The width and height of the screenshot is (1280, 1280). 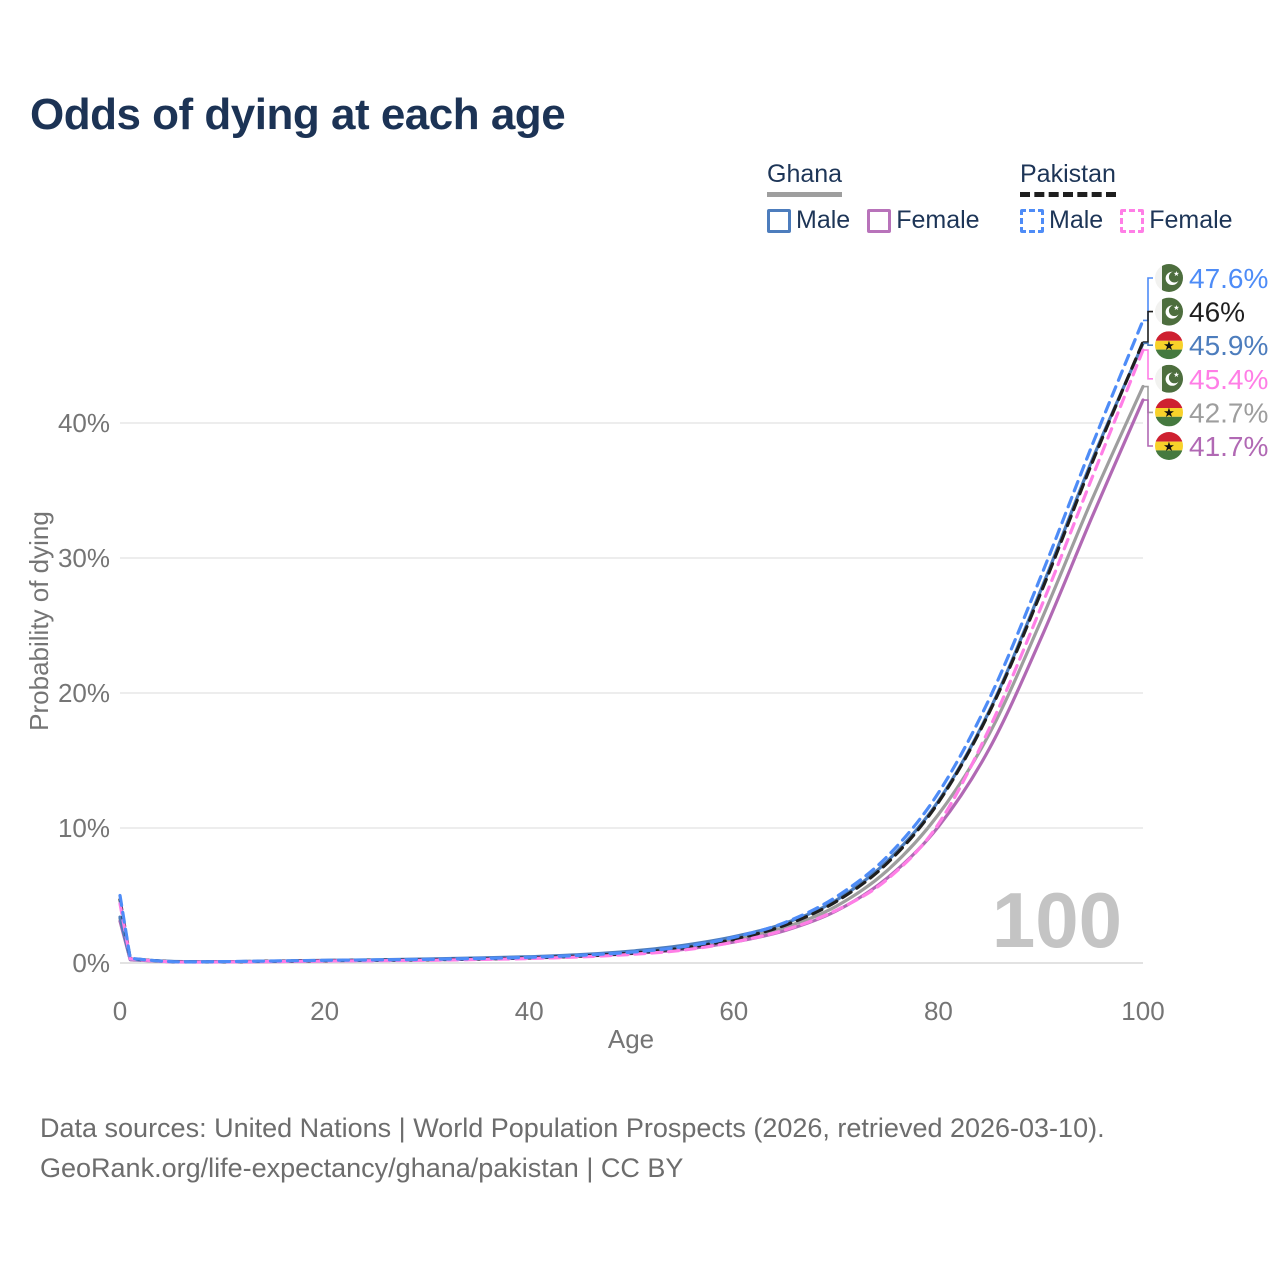 I want to click on end-label-row: 41.7%, so click(x=1205, y=430).